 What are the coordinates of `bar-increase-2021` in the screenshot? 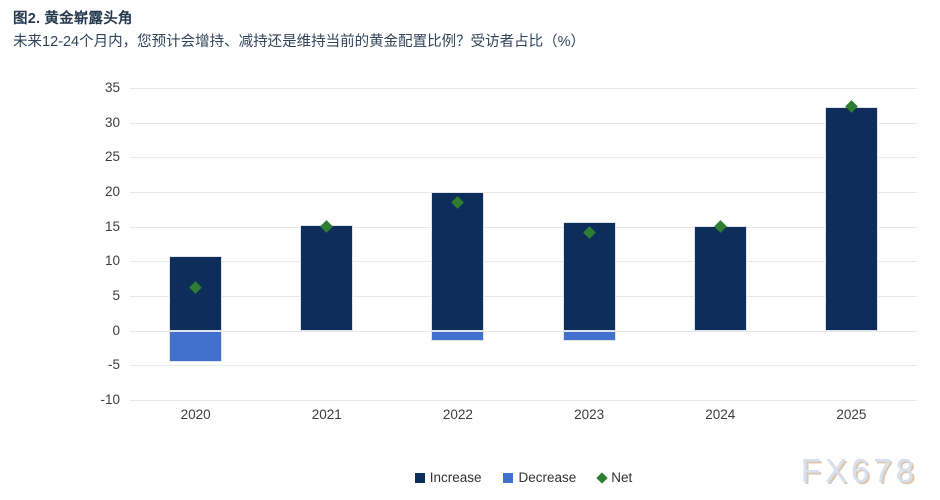 It's located at (327, 278).